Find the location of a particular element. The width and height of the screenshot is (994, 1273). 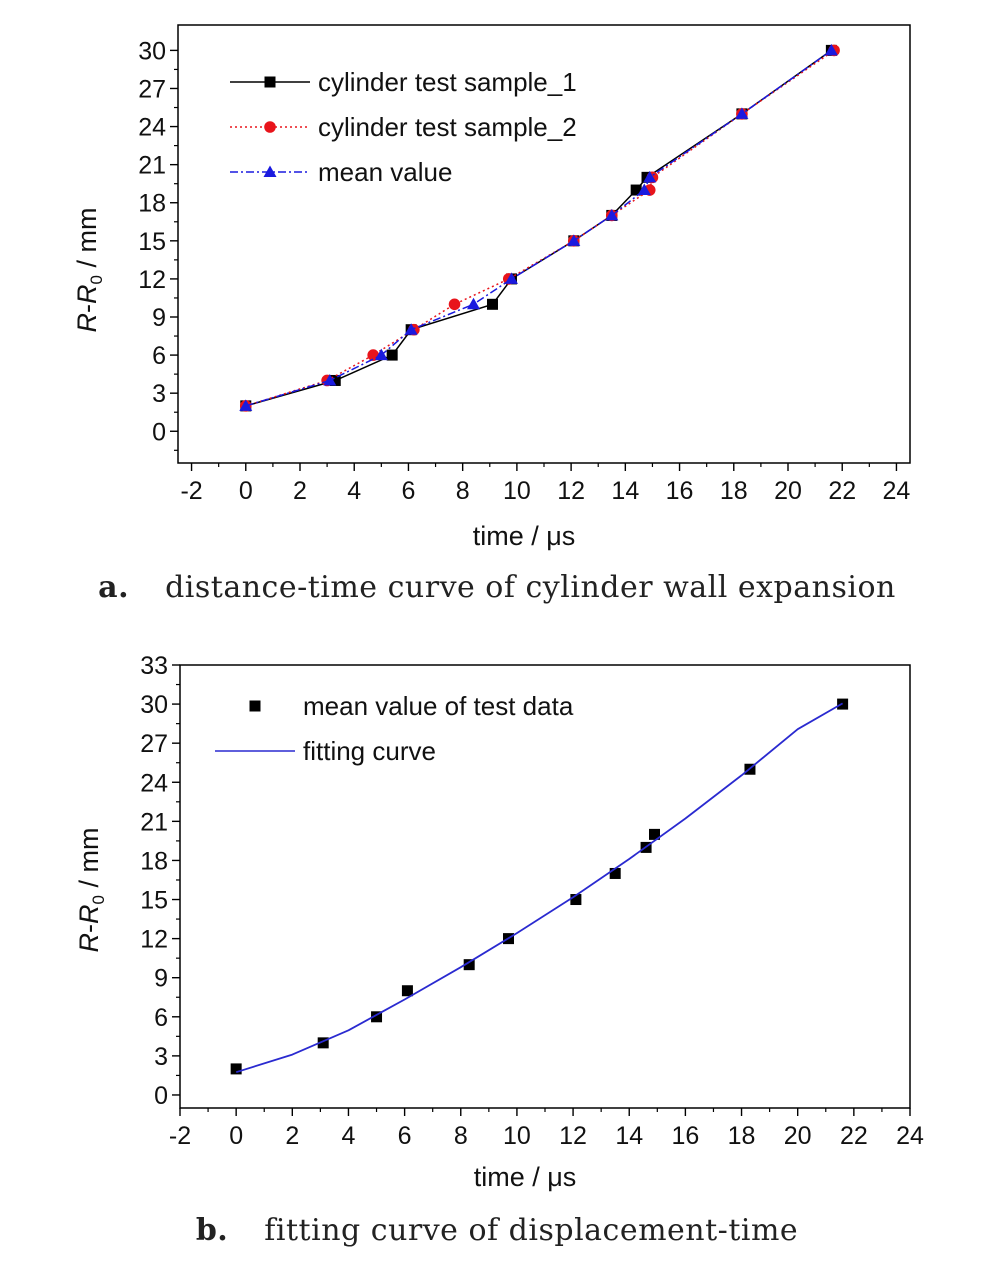

chart-b-x-tick-label: 18 is located at coordinates (742, 1136).